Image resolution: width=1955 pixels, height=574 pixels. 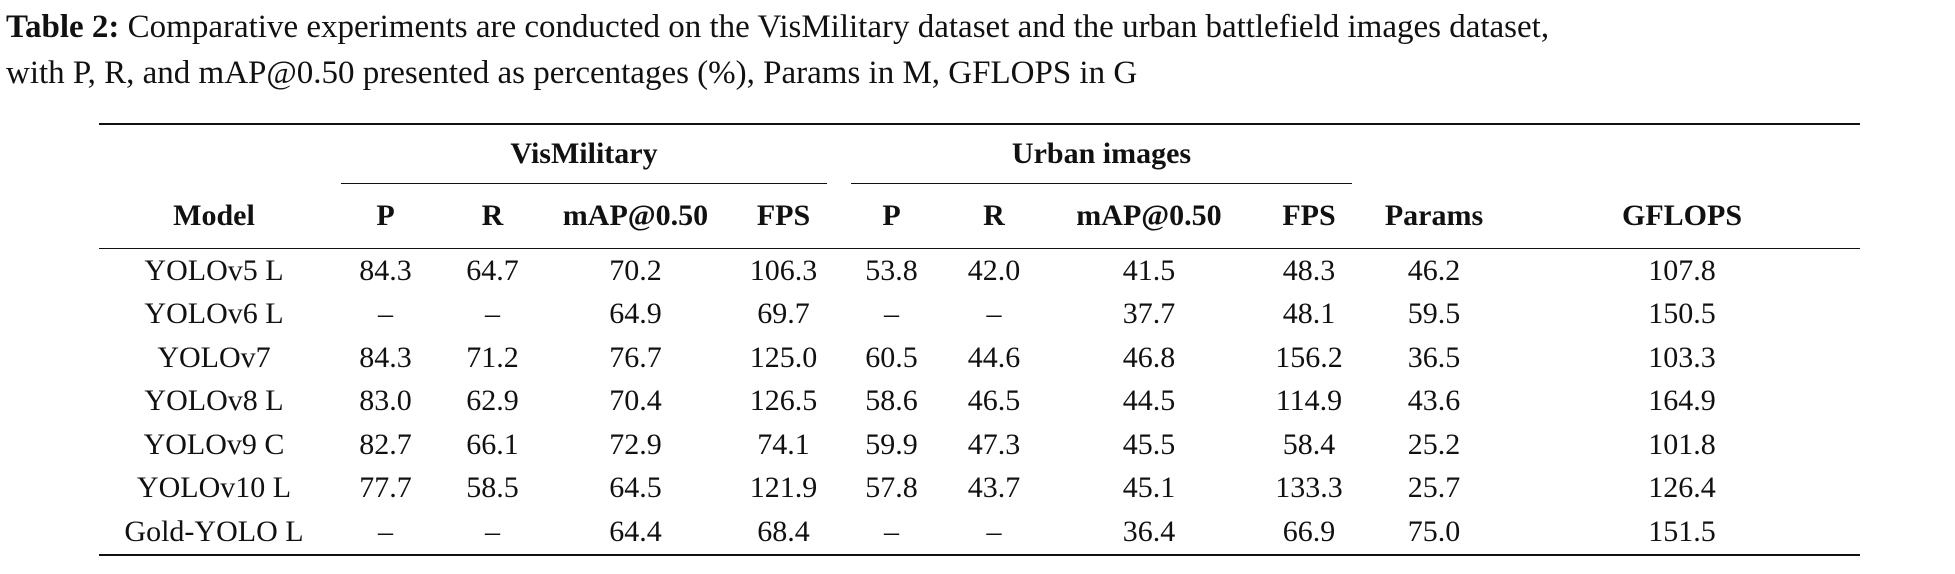 I want to click on table-cell: 62.9, so click(x=492, y=401).